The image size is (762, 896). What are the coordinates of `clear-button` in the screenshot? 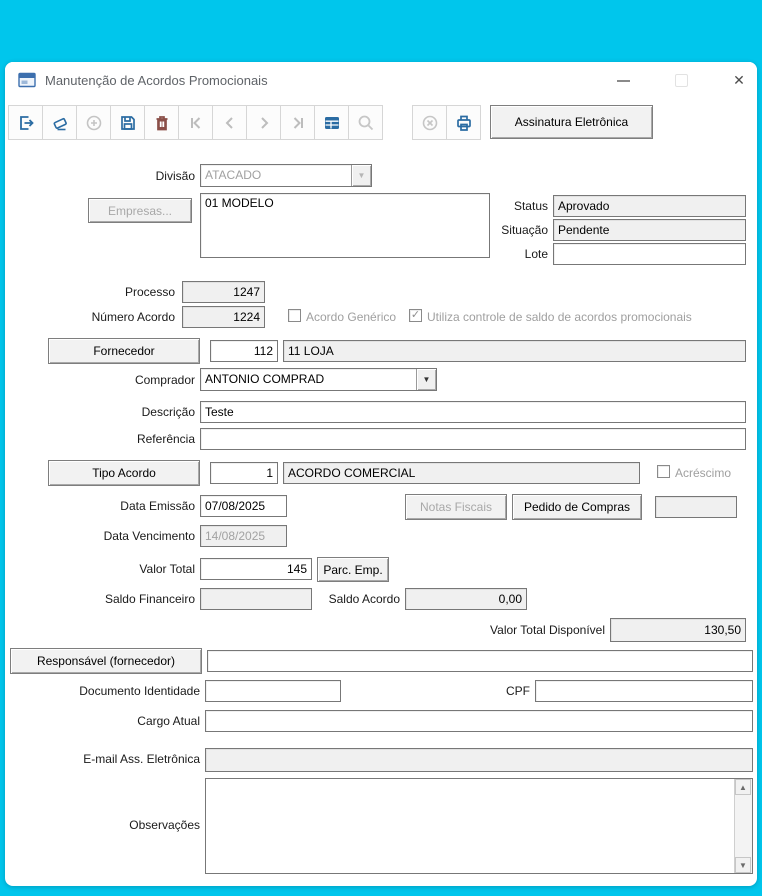 It's located at (59, 122).